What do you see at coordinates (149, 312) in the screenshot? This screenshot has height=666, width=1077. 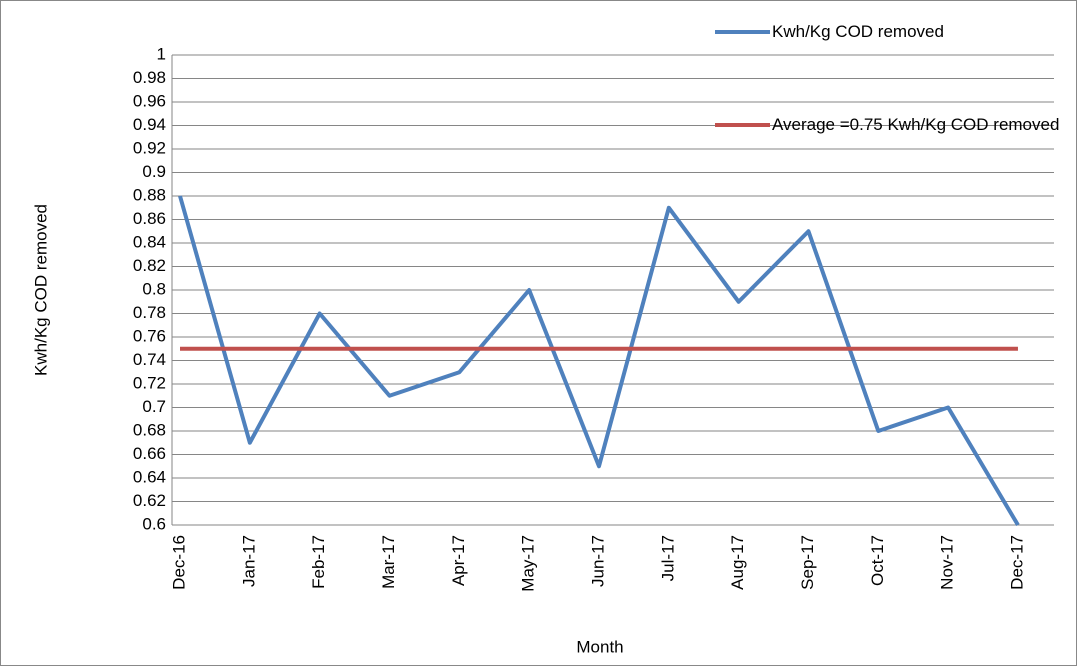 I see `y-tick-label: 0.78` at bounding box center [149, 312].